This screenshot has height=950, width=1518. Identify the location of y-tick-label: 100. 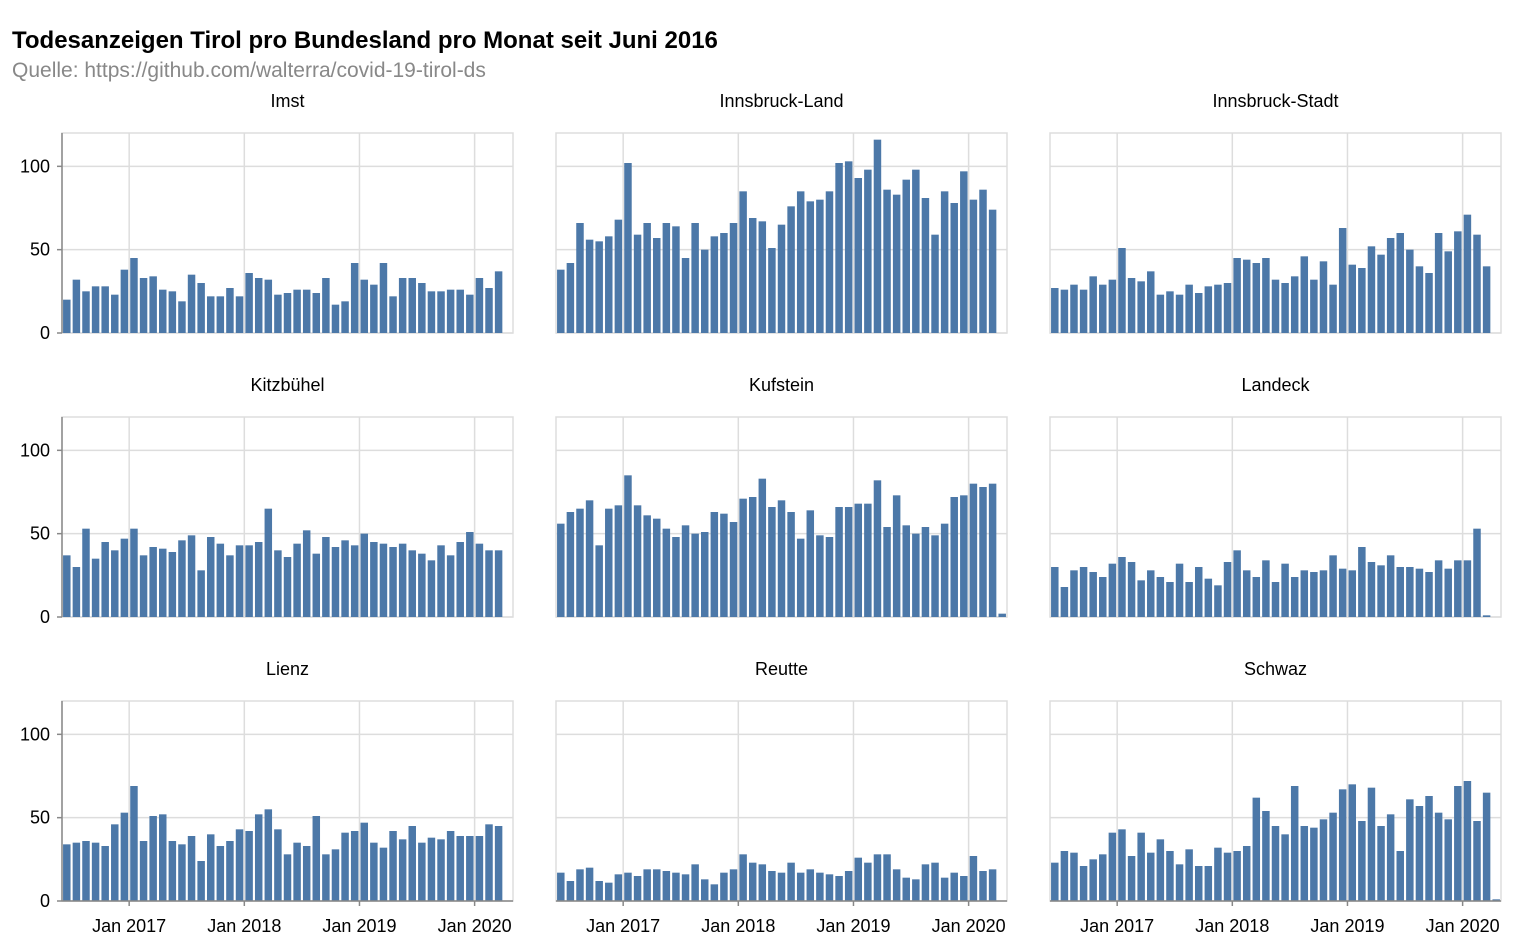
(35, 166).